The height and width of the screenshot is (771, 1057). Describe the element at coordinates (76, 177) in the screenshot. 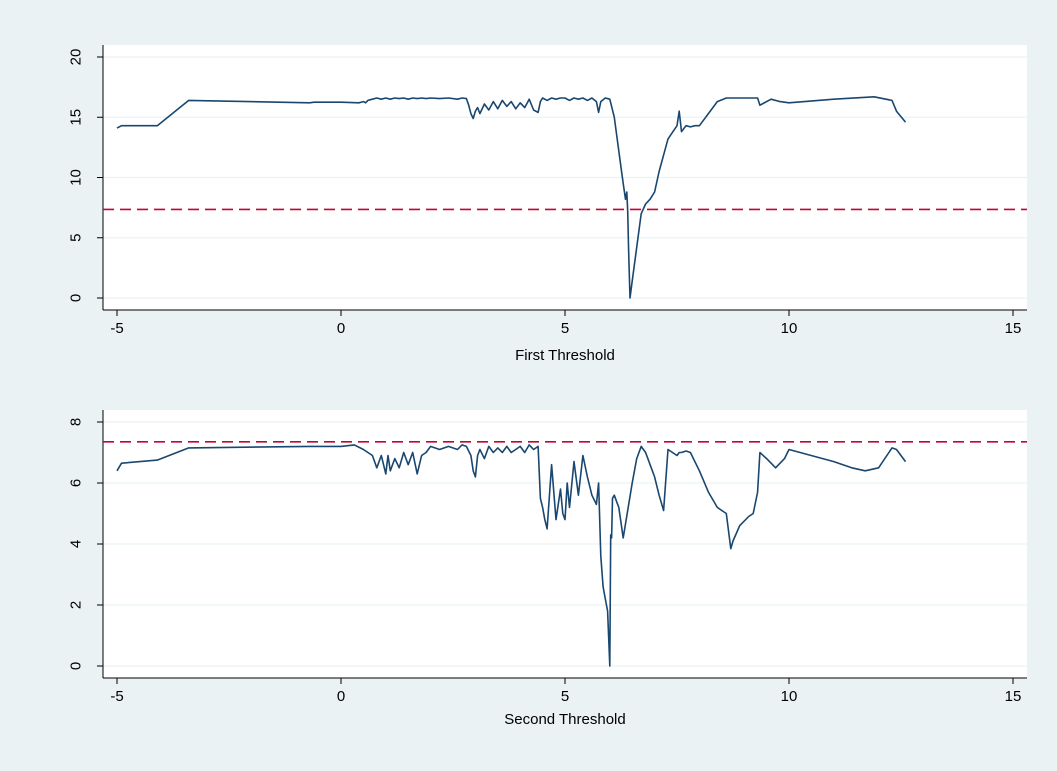

I see `y-tick-label: 10` at that location.